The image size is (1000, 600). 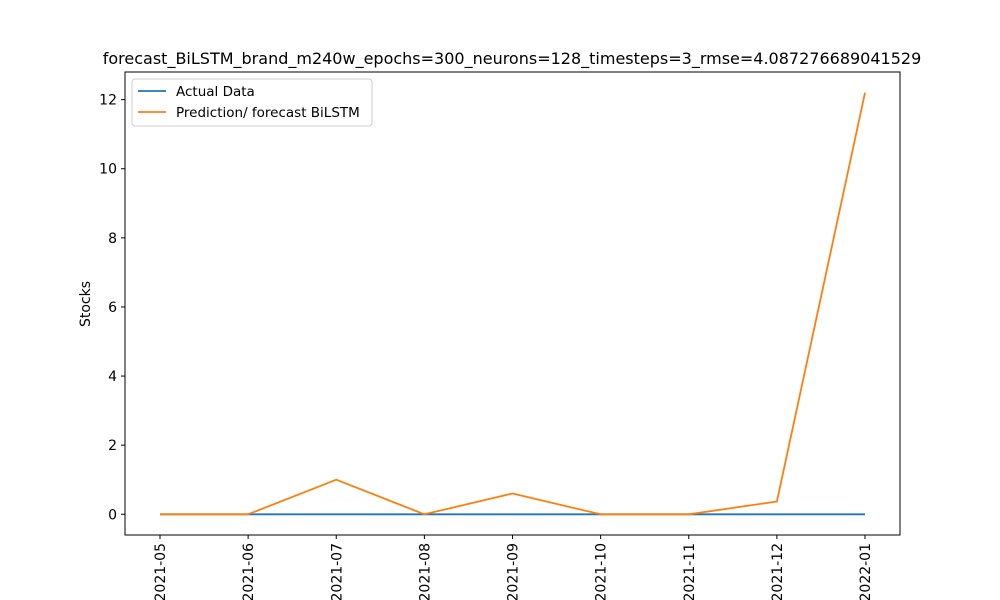 I want to click on x-tick-label: 2022-01, so click(x=866, y=571).